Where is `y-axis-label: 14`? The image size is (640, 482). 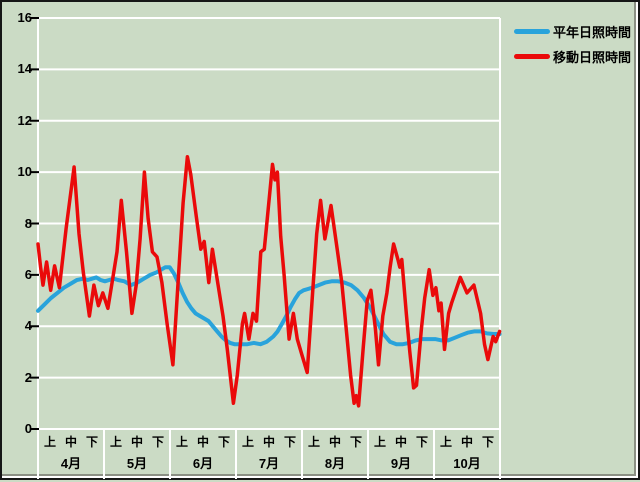 y-axis-label: 14 is located at coordinates (24, 69).